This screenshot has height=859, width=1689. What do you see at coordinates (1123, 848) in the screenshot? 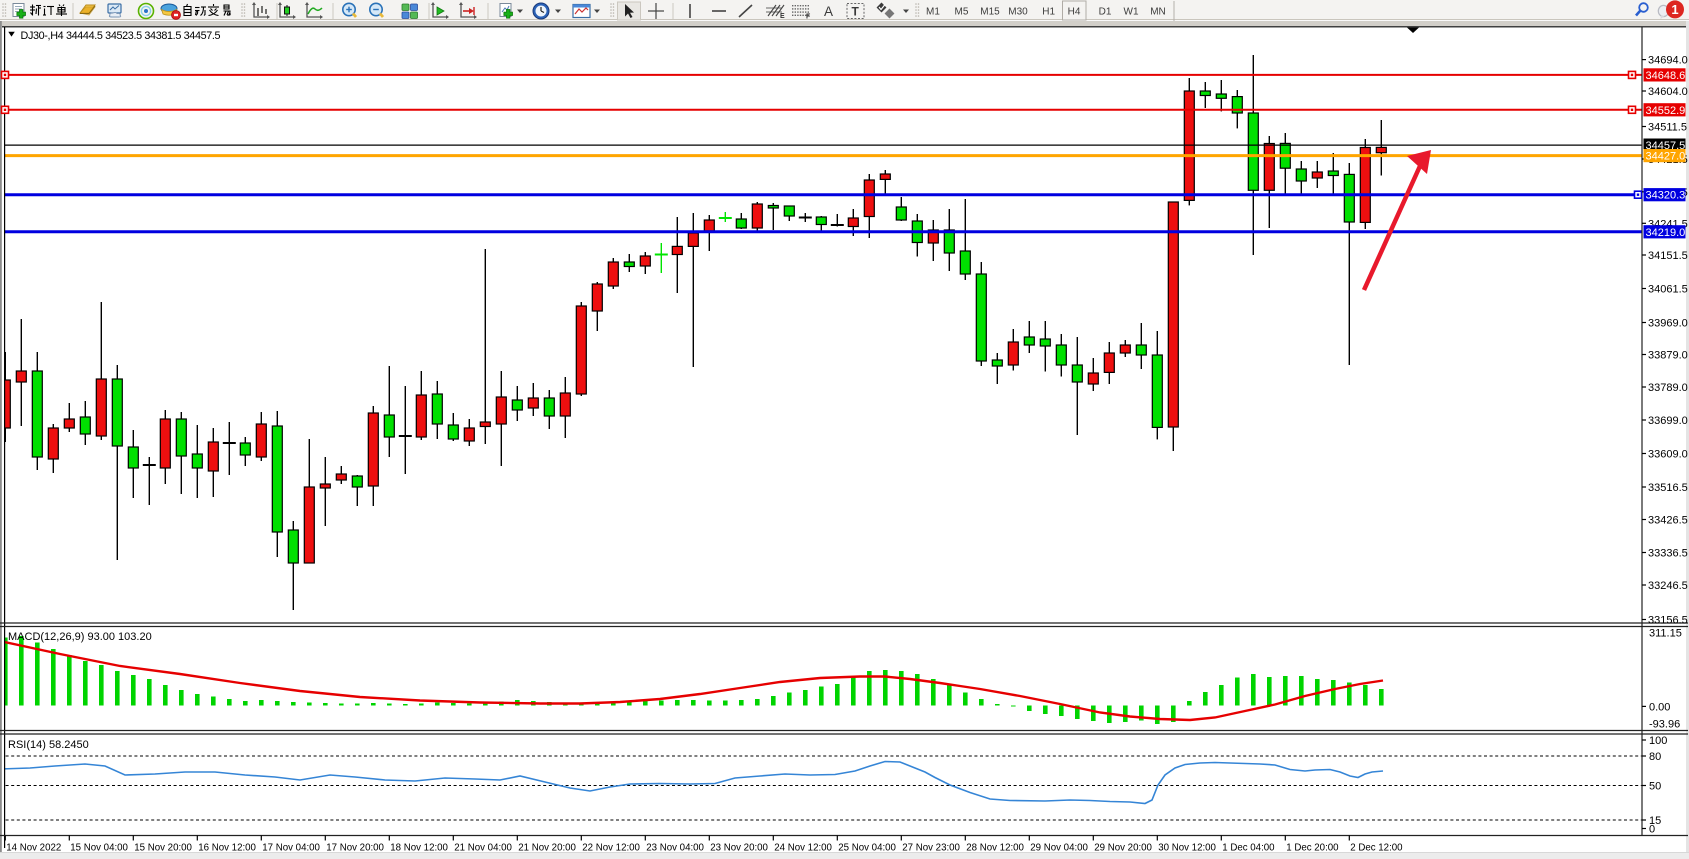
I see `svg-text: 29 Nov 20:00` at bounding box center [1123, 848].